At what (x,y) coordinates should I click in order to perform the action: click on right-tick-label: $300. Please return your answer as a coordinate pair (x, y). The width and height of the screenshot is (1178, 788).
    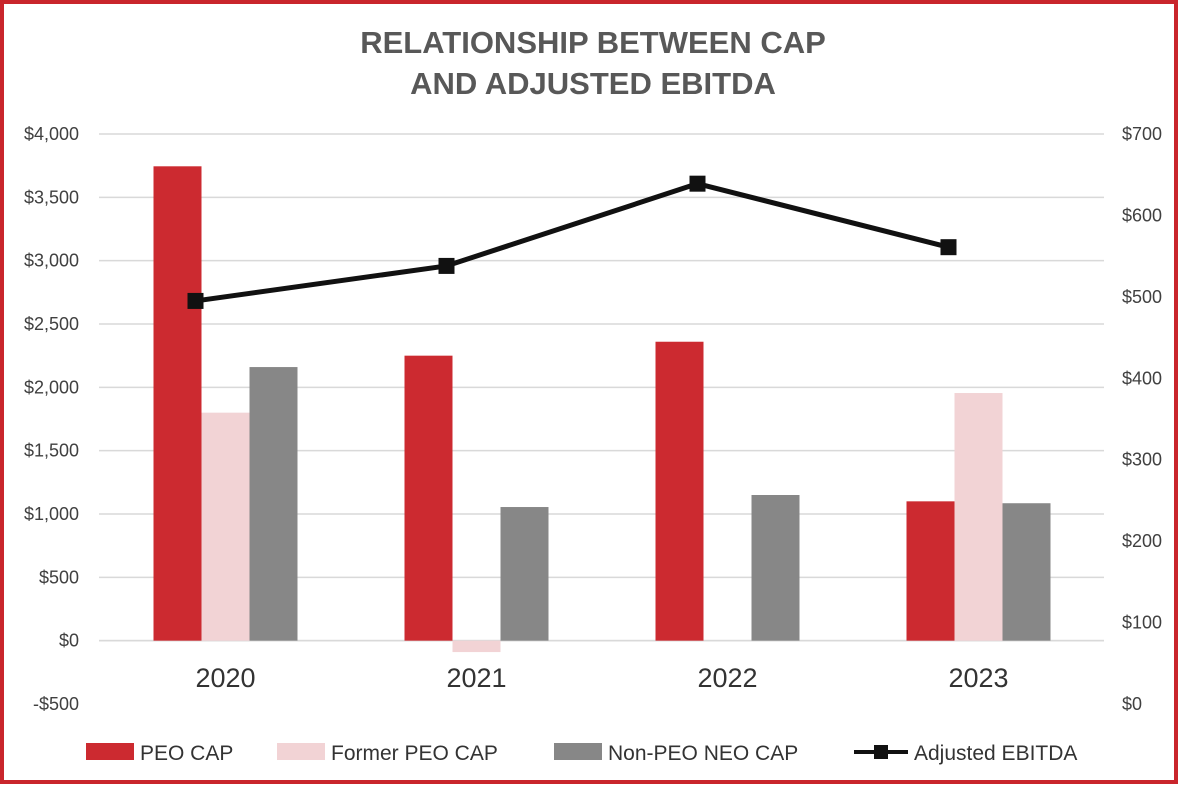
    Looking at the image, I should click on (1142, 460).